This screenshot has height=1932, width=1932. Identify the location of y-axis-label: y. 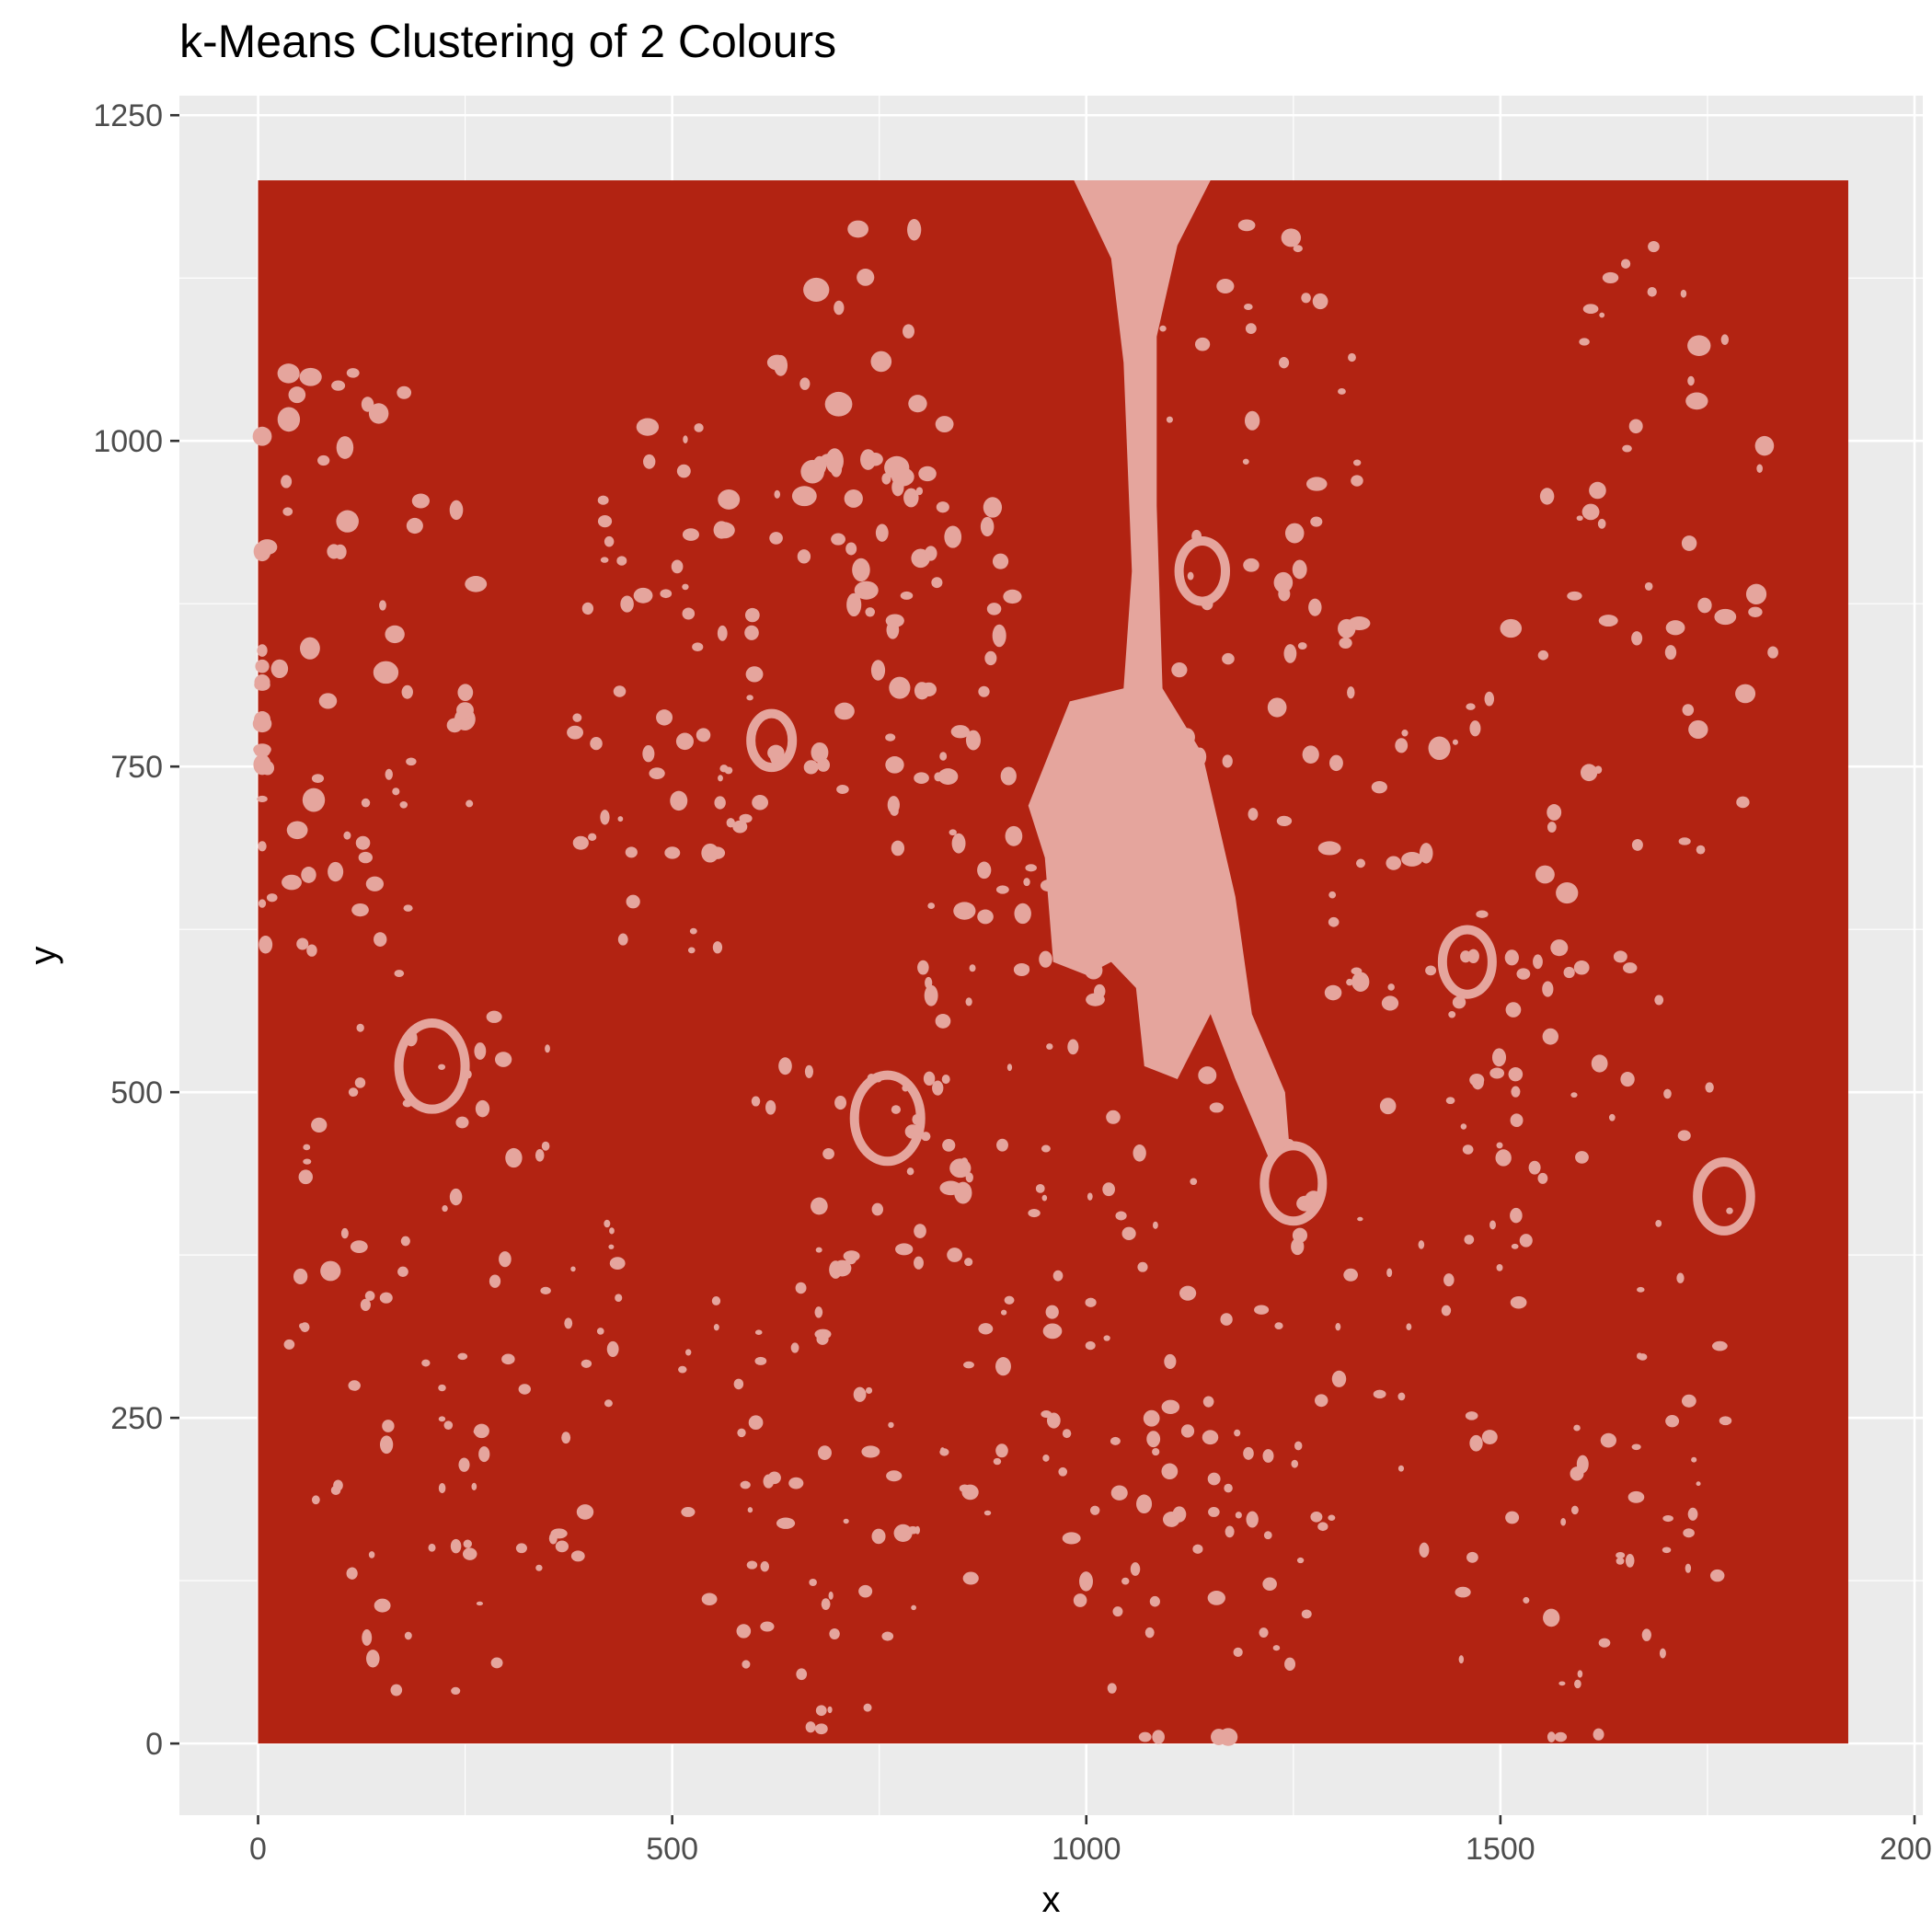
(43, 956).